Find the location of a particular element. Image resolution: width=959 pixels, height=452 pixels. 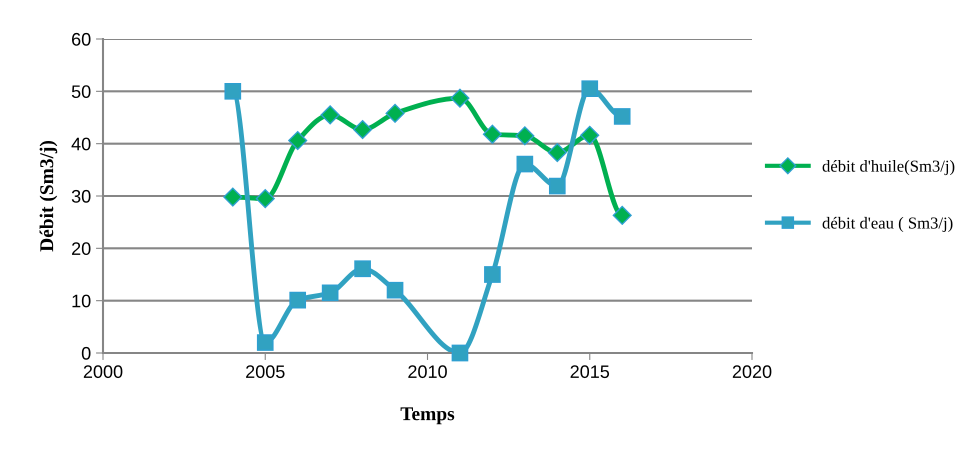

y-tick-label: 30 is located at coordinates (81, 196).